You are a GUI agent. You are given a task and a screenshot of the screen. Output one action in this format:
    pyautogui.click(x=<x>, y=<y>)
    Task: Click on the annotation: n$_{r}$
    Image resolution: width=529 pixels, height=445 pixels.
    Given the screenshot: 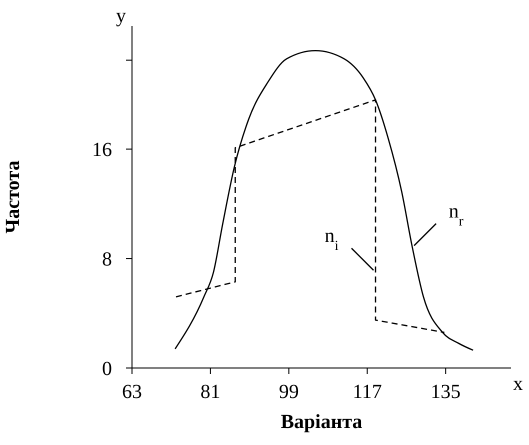 What is the action you would take?
    pyautogui.click(x=456, y=215)
    